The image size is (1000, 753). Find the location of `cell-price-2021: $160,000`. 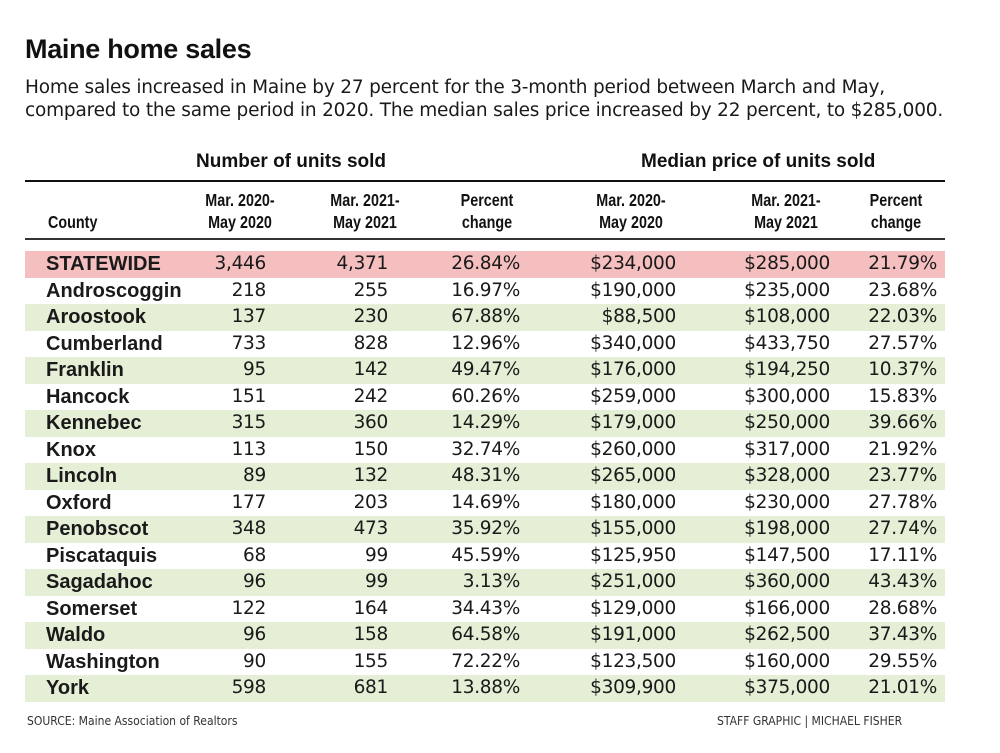

cell-price-2021: $160,000 is located at coordinates (787, 661).